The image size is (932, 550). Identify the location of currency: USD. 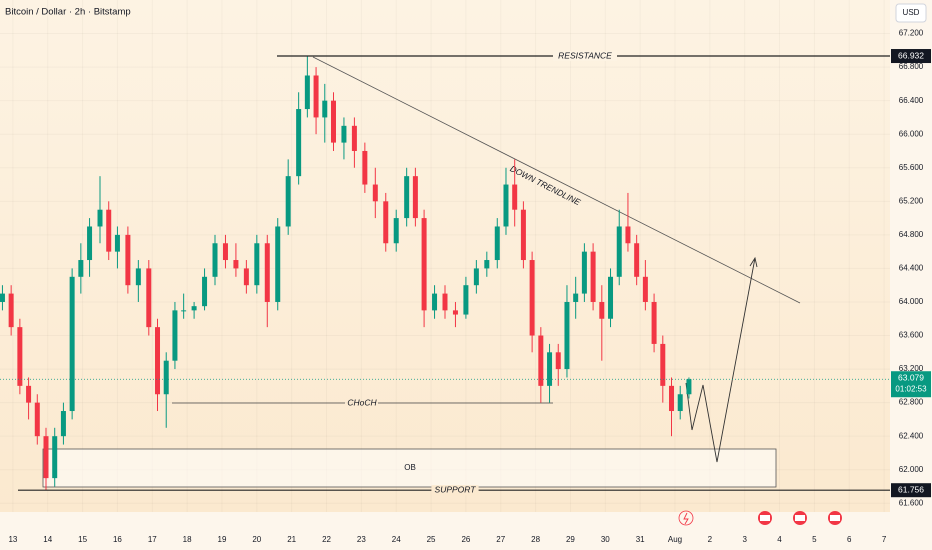
(911, 12).